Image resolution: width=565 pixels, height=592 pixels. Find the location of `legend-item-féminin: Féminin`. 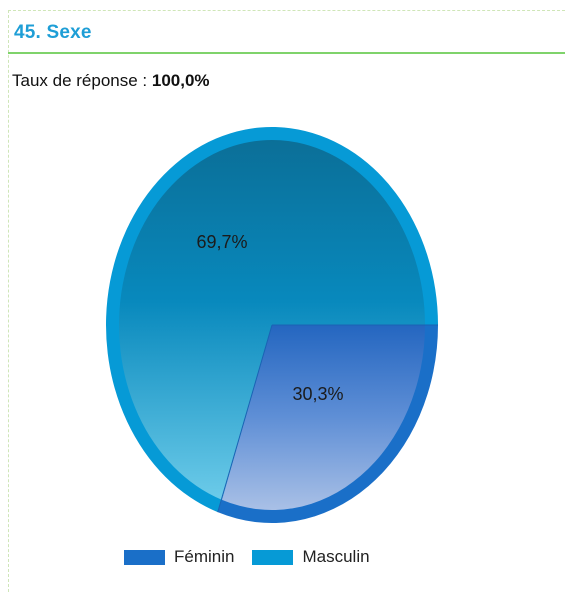

legend-item-féminin: Féminin is located at coordinates (179, 557).